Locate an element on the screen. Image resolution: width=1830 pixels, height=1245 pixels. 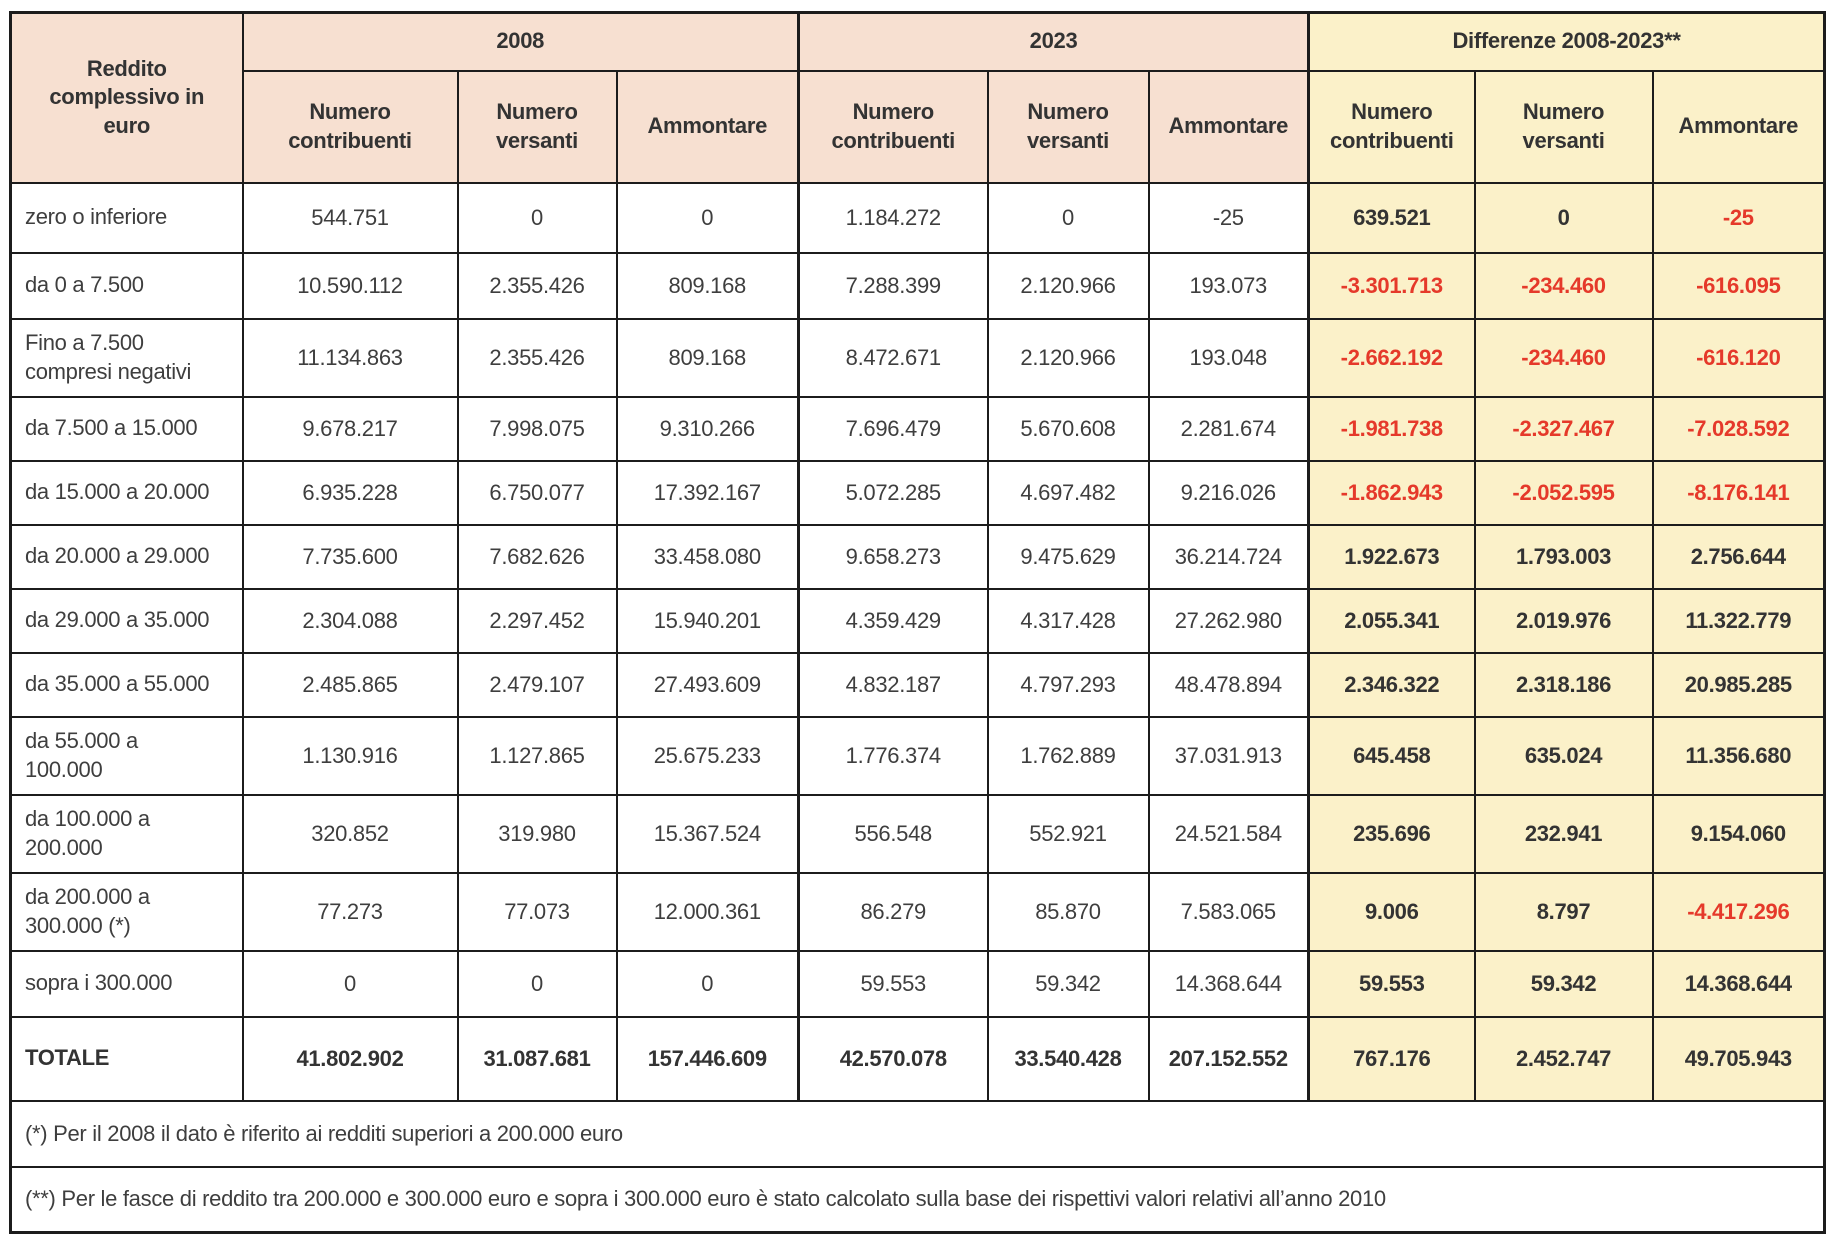
cell-2008-contribuenti: 41.802.902 is located at coordinates (350, 1058).